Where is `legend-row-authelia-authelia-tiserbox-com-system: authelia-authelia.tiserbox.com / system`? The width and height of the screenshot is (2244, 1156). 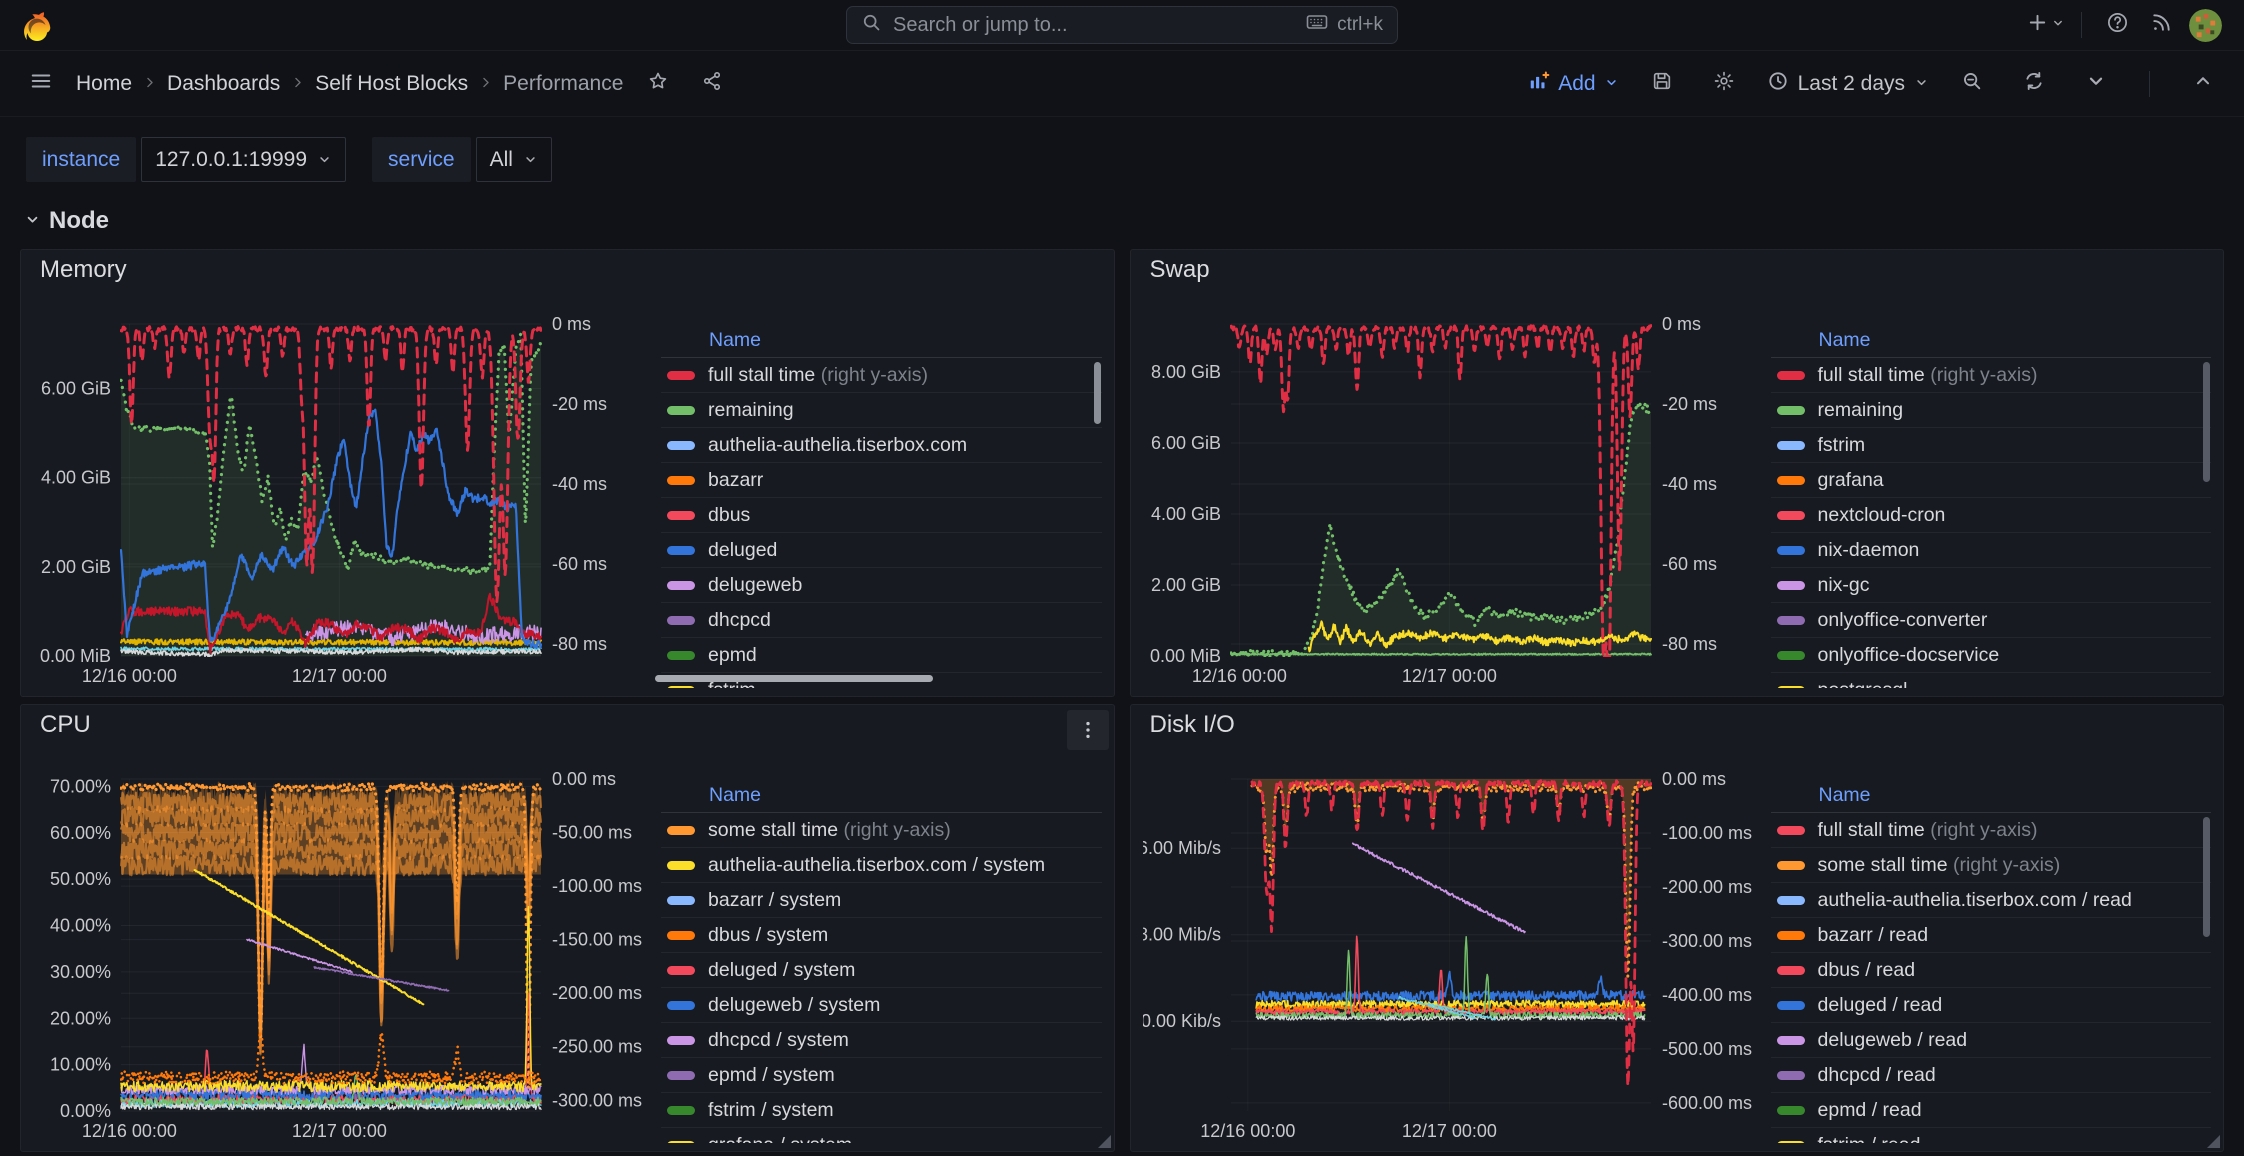
legend-row-authelia-authelia-tiserbox-com-system: authelia-authelia.tiserbox.com / system is located at coordinates (881, 865).